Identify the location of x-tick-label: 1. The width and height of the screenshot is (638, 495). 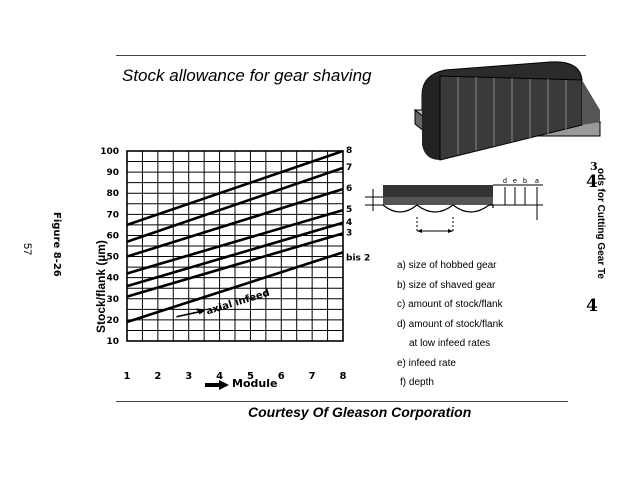
(127, 376).